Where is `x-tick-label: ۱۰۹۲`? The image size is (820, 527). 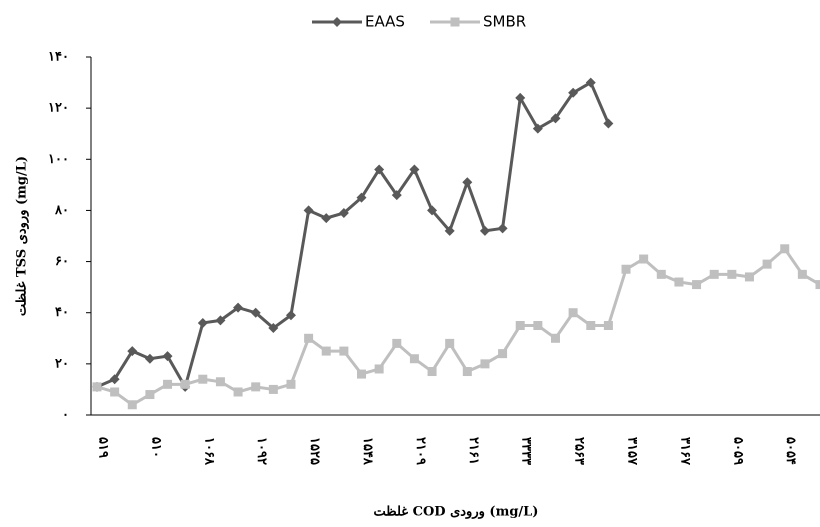
x-tick-label: ۱۰۹۲ is located at coordinates (261, 451).